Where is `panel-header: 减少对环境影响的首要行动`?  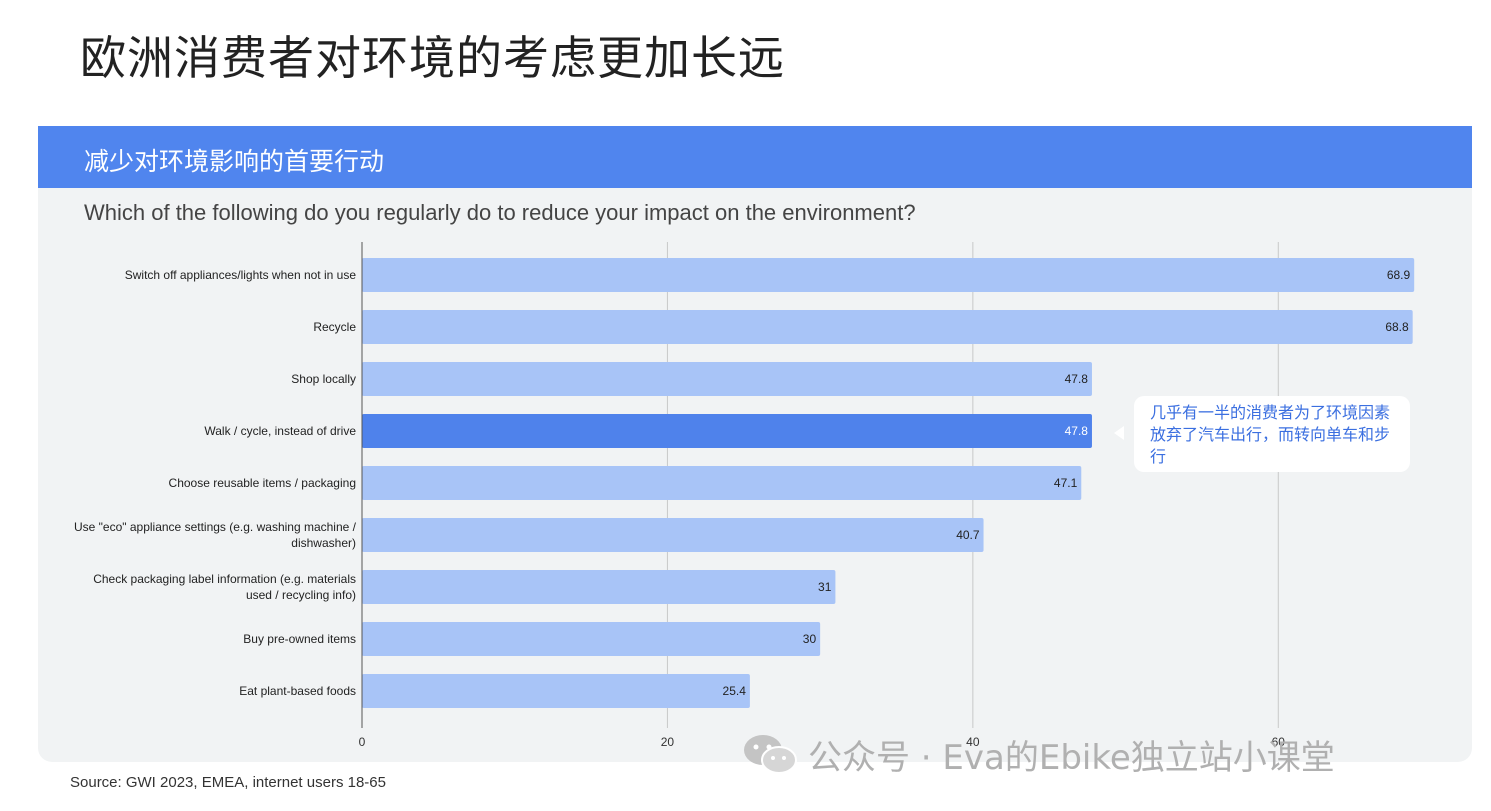 panel-header: 减少对环境影响的首要行动 is located at coordinates (755, 157).